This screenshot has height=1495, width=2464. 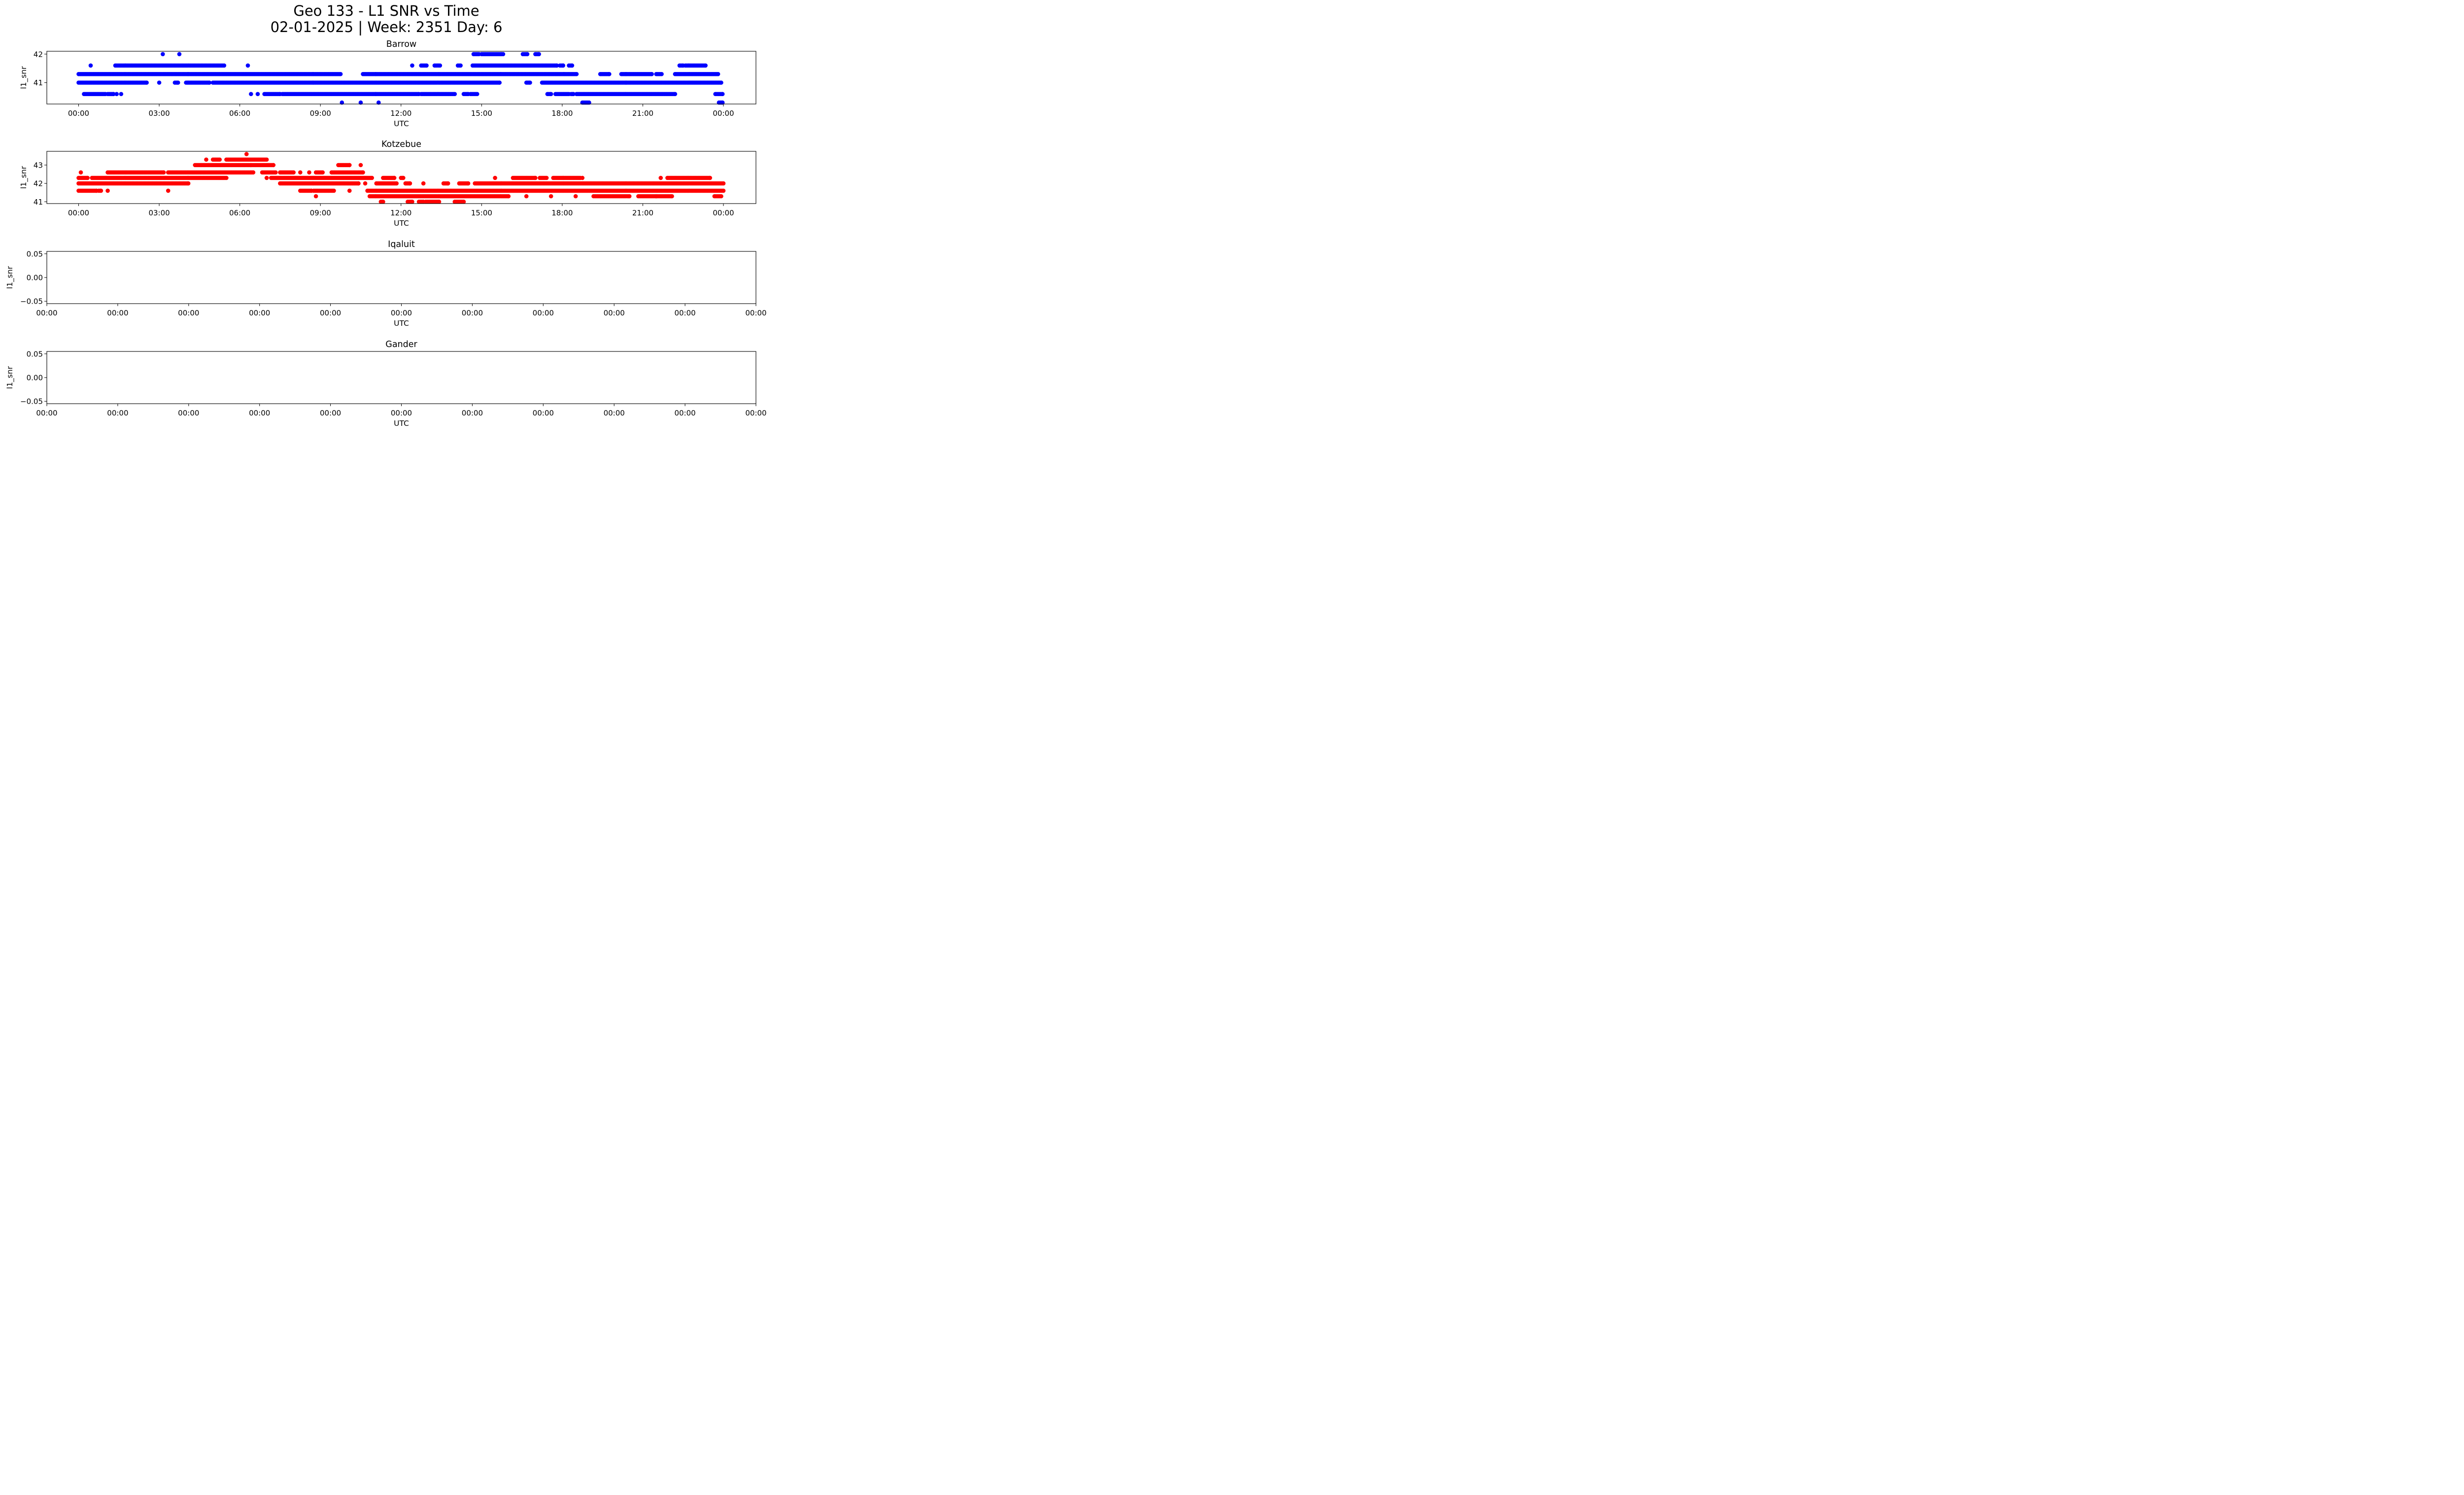 I want to click on x-tick-label: 03:00, so click(x=159, y=113).